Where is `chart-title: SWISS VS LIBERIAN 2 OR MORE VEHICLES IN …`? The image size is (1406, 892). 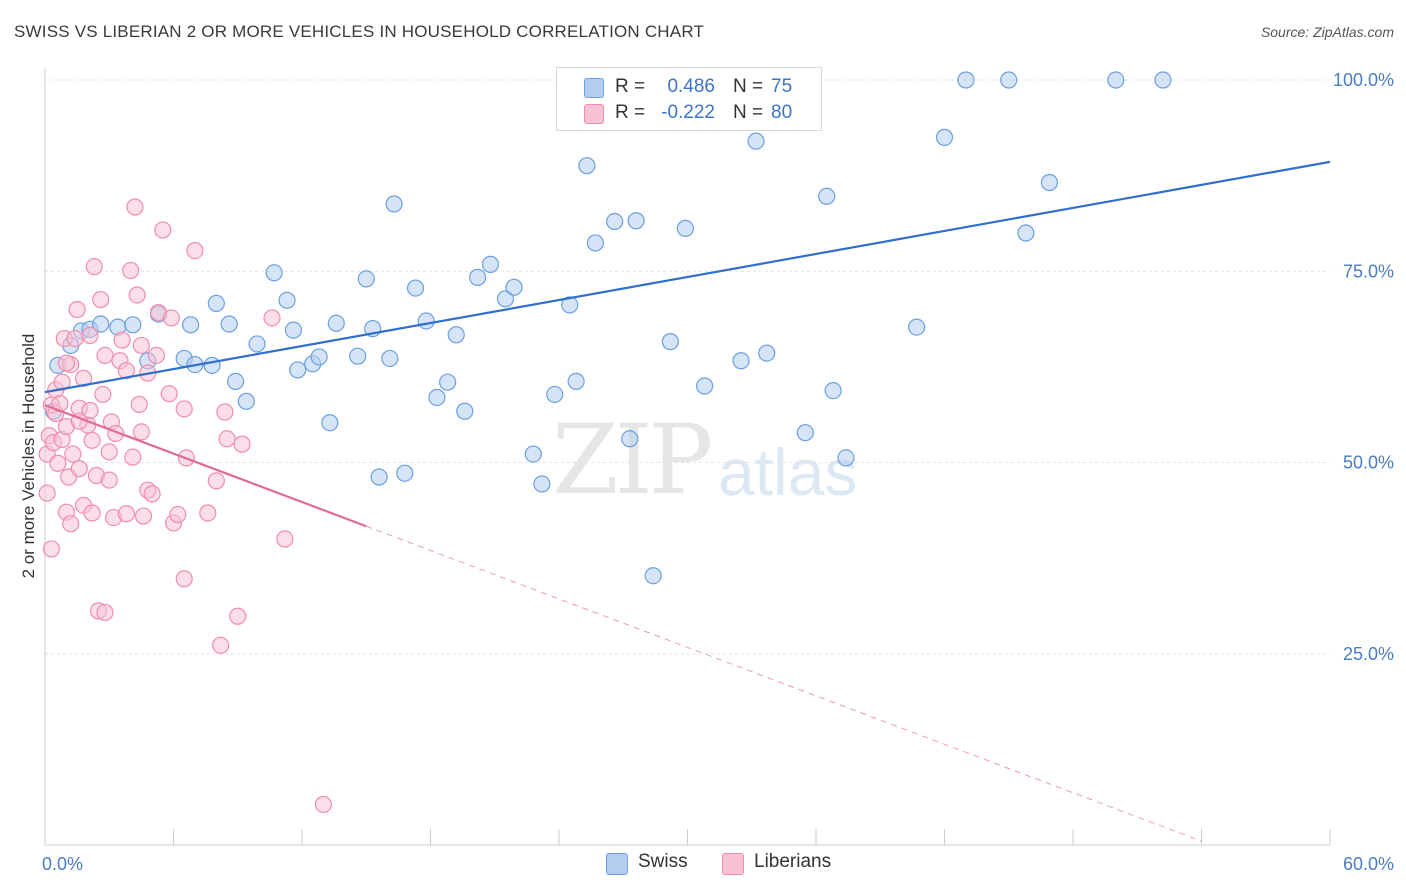
chart-title: SWISS VS LIBERIAN 2 OR MORE VEHICLES IN … is located at coordinates (359, 31).